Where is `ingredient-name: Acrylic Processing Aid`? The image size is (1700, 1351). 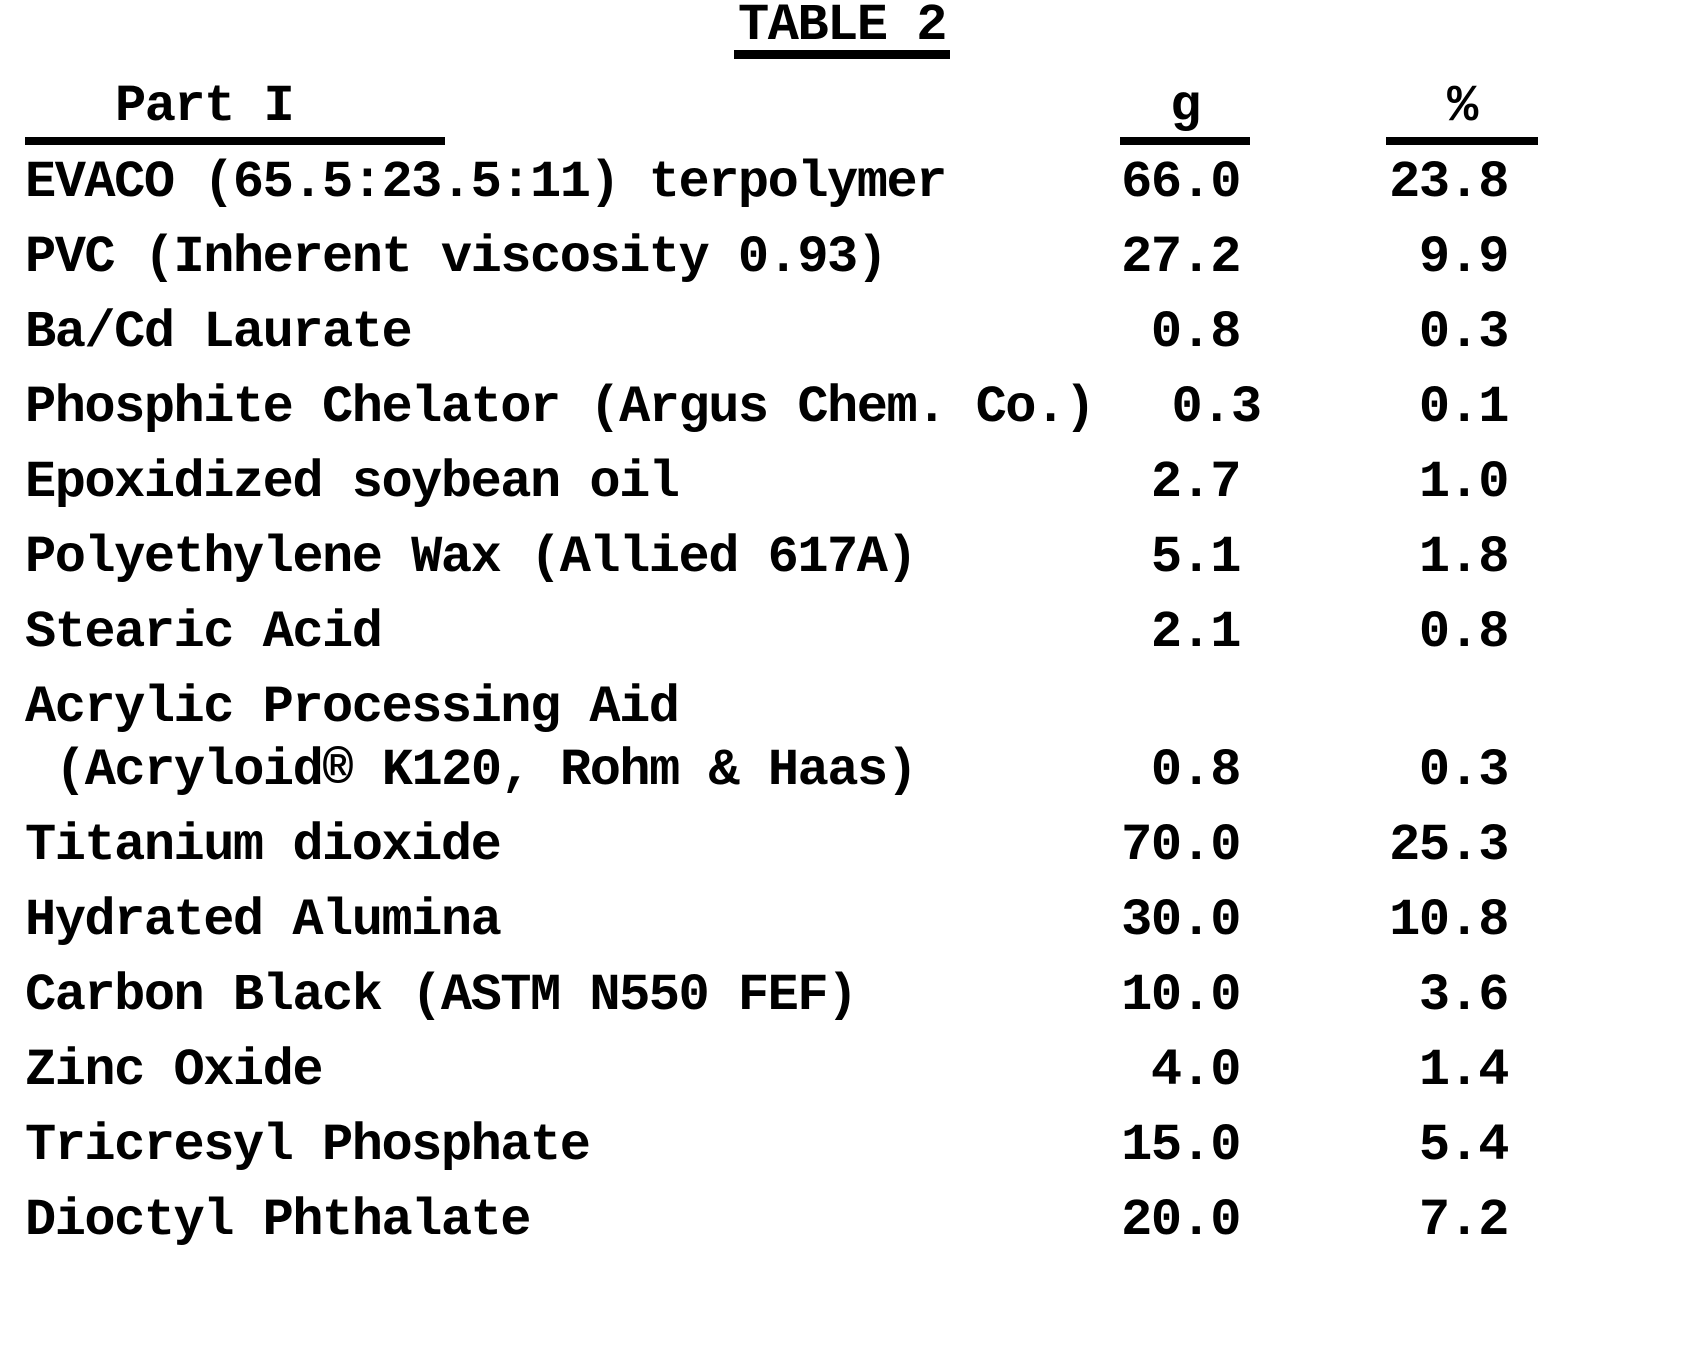
ingredient-name: Acrylic Processing Aid is located at coordinates (352, 707).